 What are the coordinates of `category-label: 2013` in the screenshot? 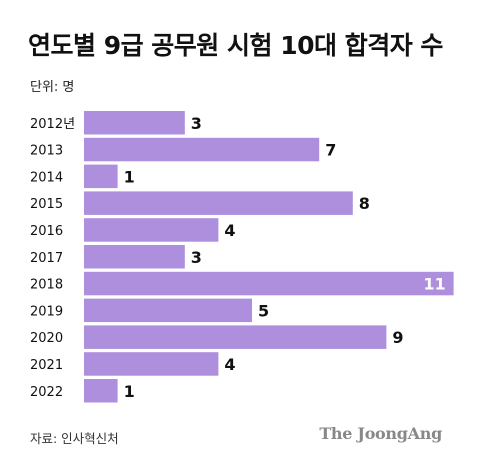 It's located at (46, 151).